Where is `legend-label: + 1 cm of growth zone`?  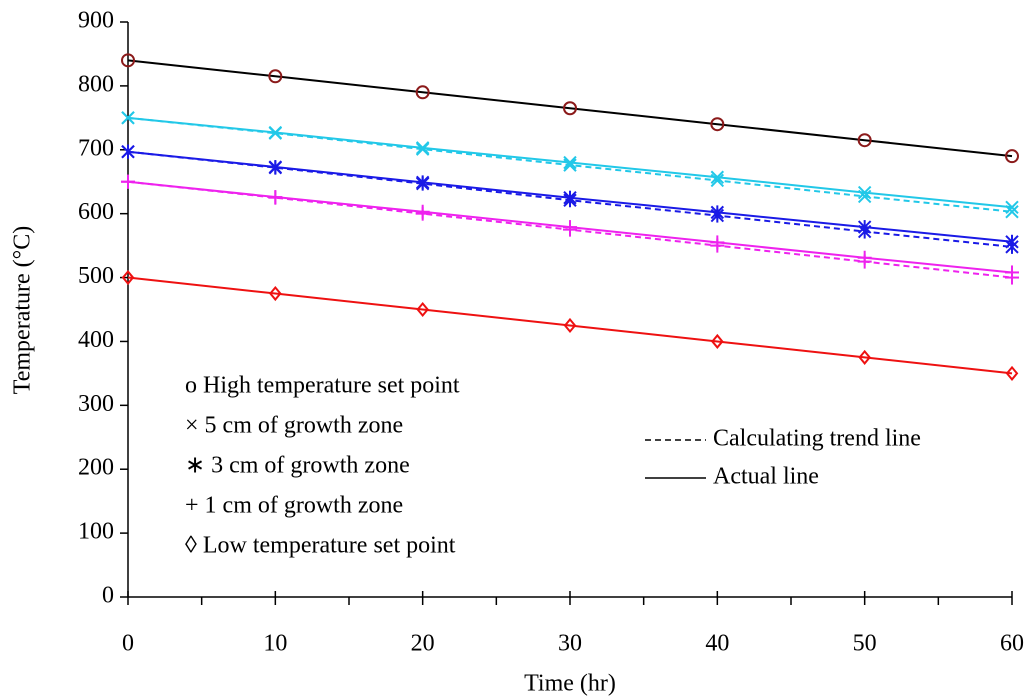 legend-label: + 1 cm of growth zone is located at coordinates (294, 506).